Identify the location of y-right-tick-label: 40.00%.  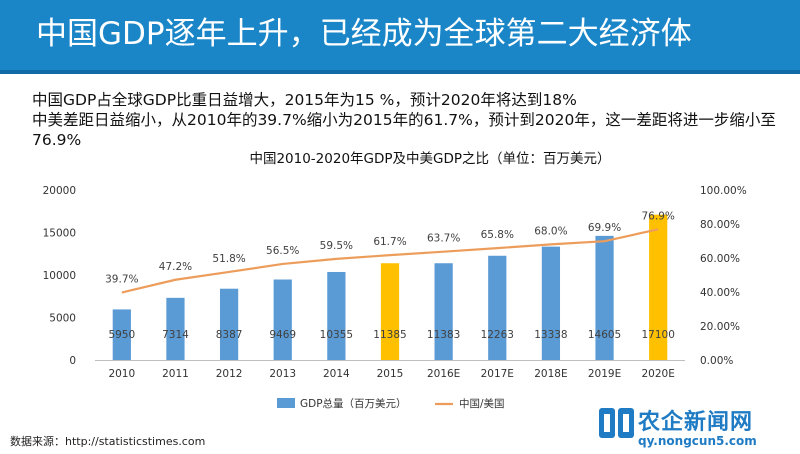
(720, 293).